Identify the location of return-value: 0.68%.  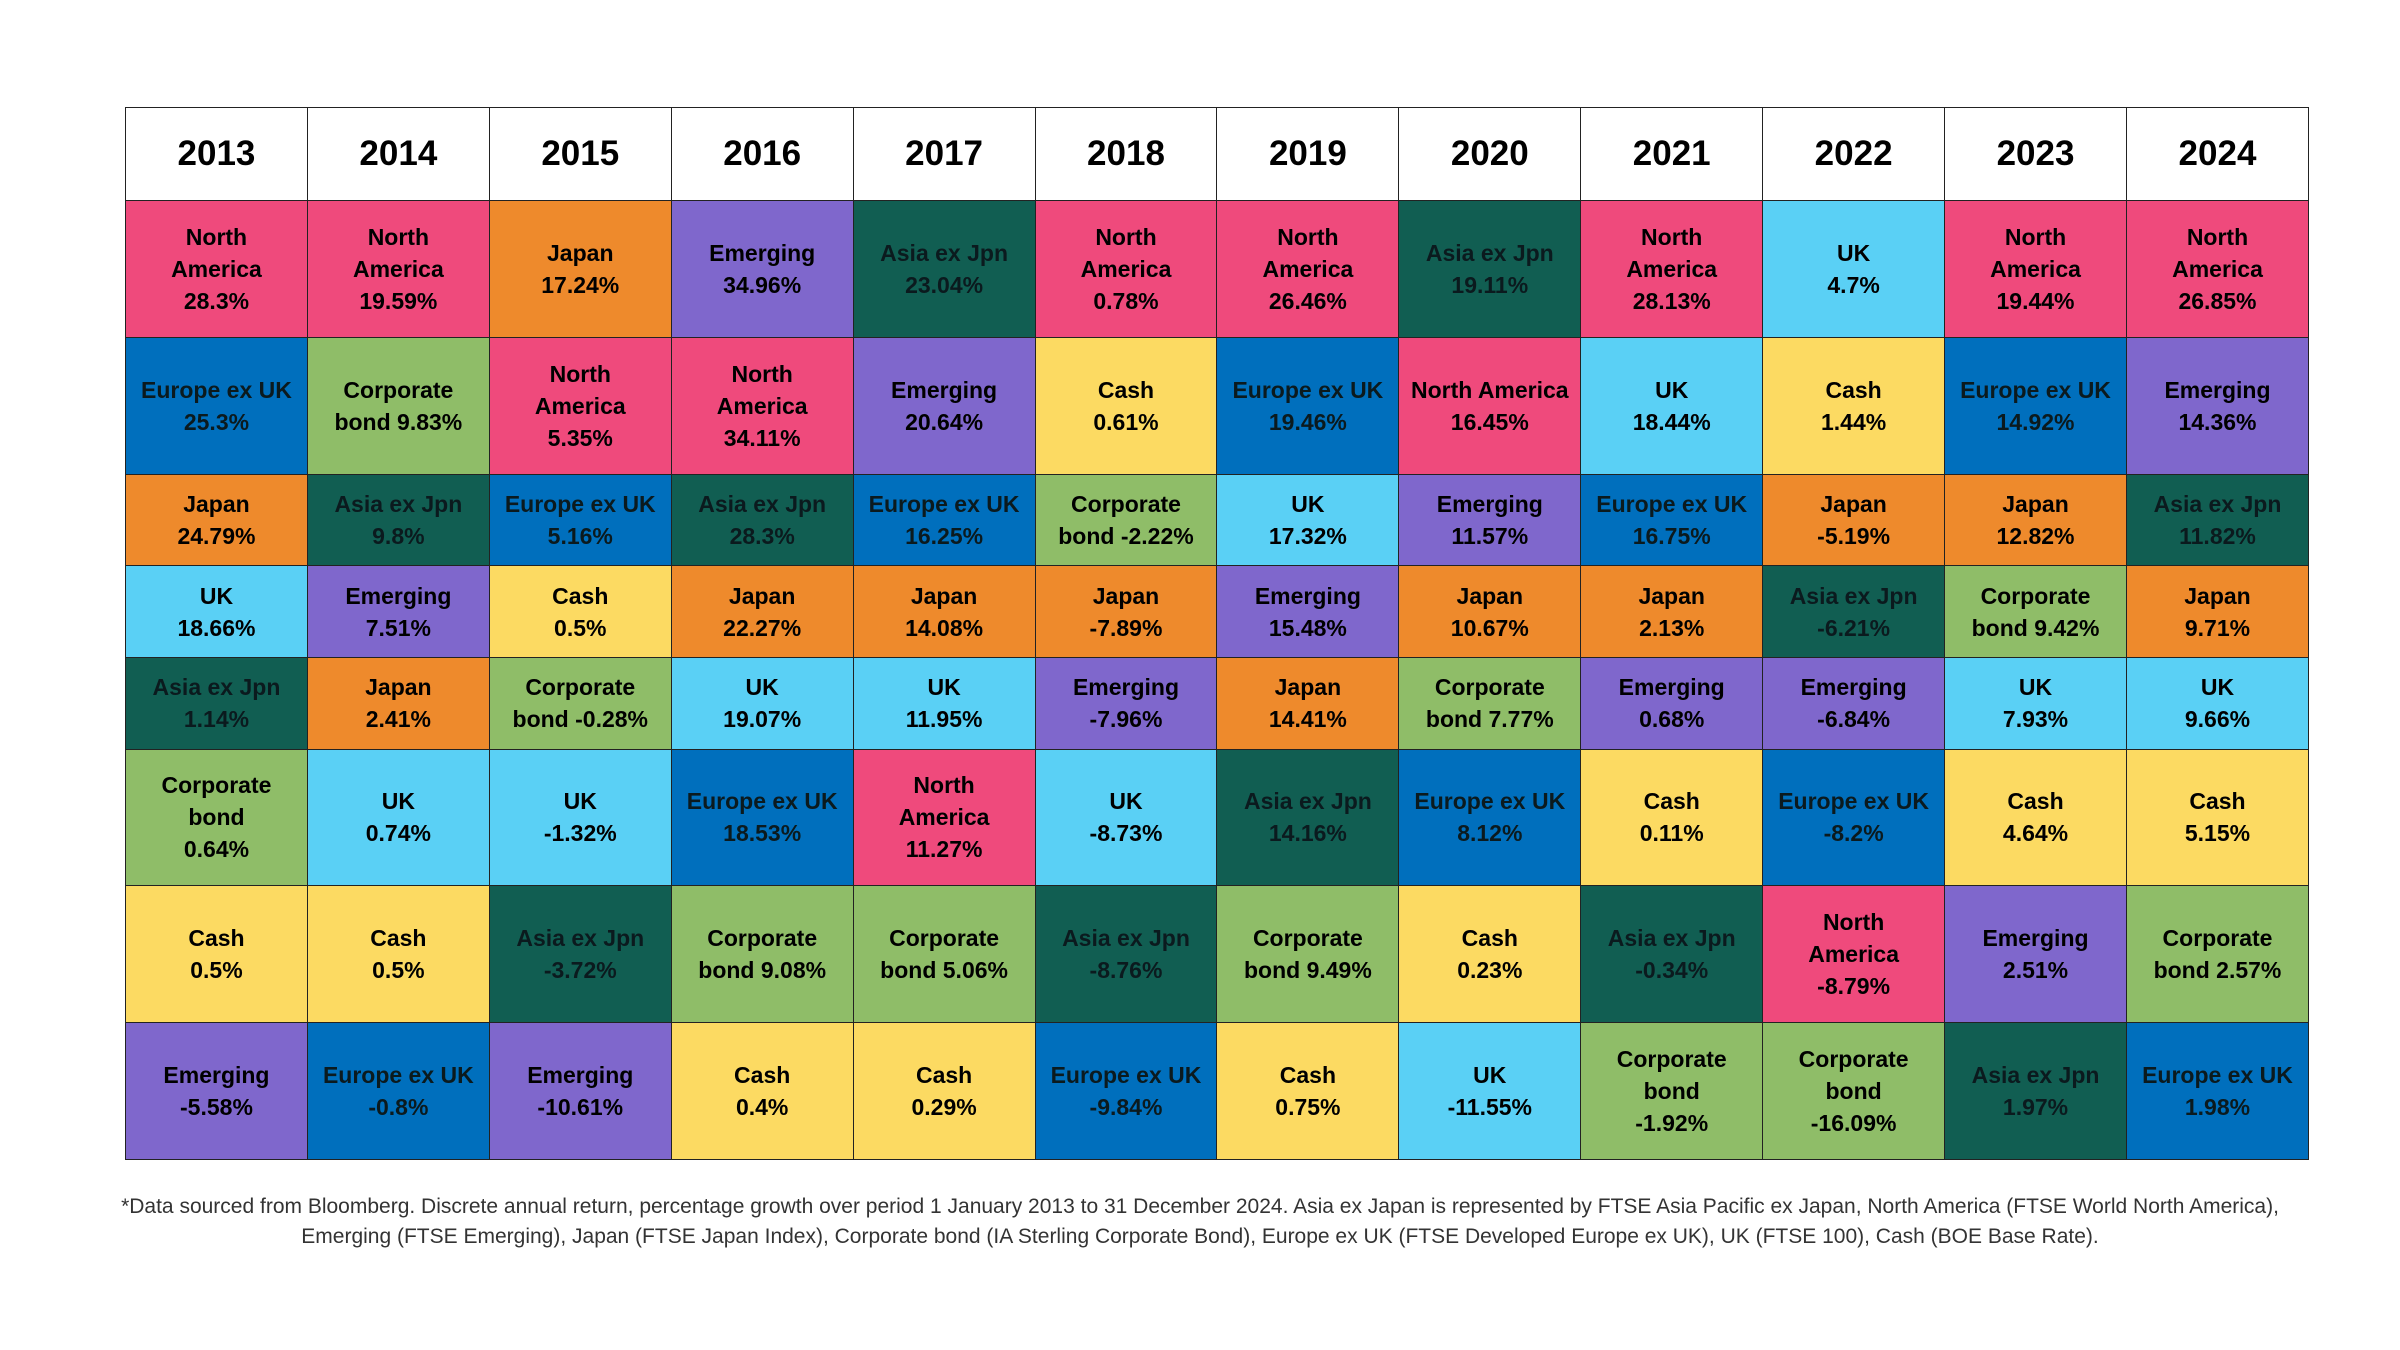
(1672, 719).